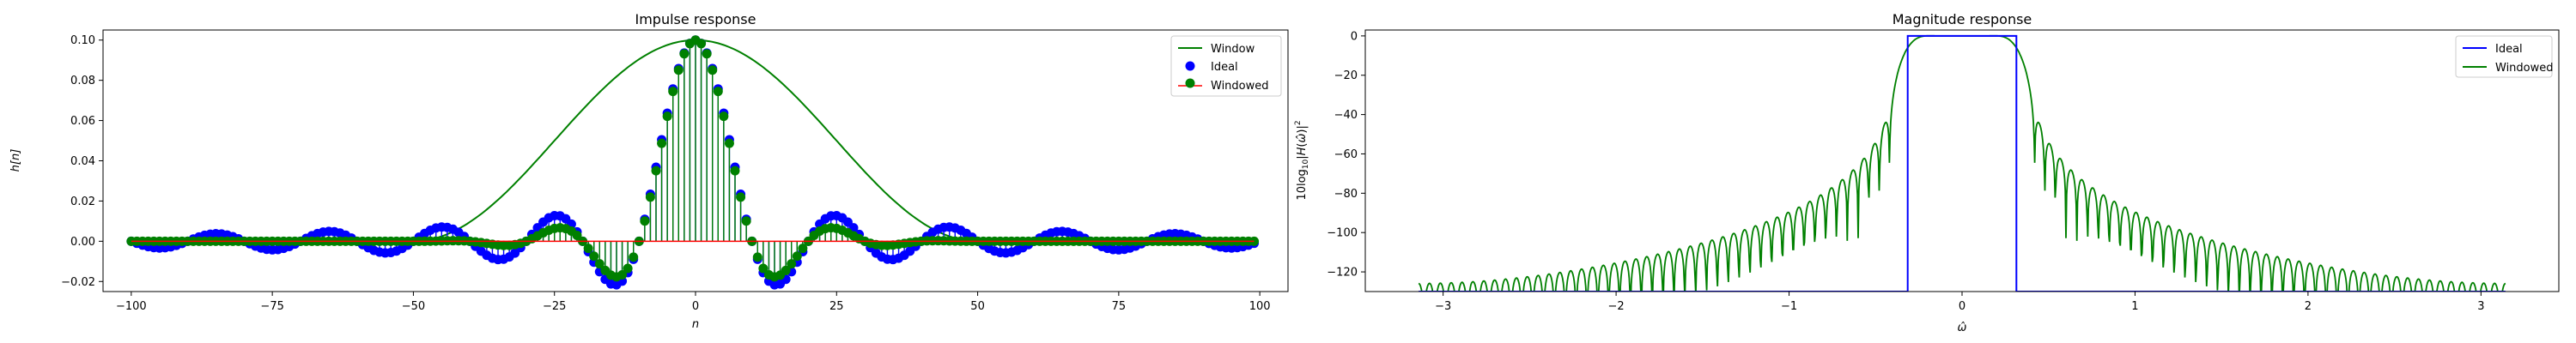  Describe the element at coordinates (2134, 306) in the screenshot. I see `x-tick-label: 1` at that location.